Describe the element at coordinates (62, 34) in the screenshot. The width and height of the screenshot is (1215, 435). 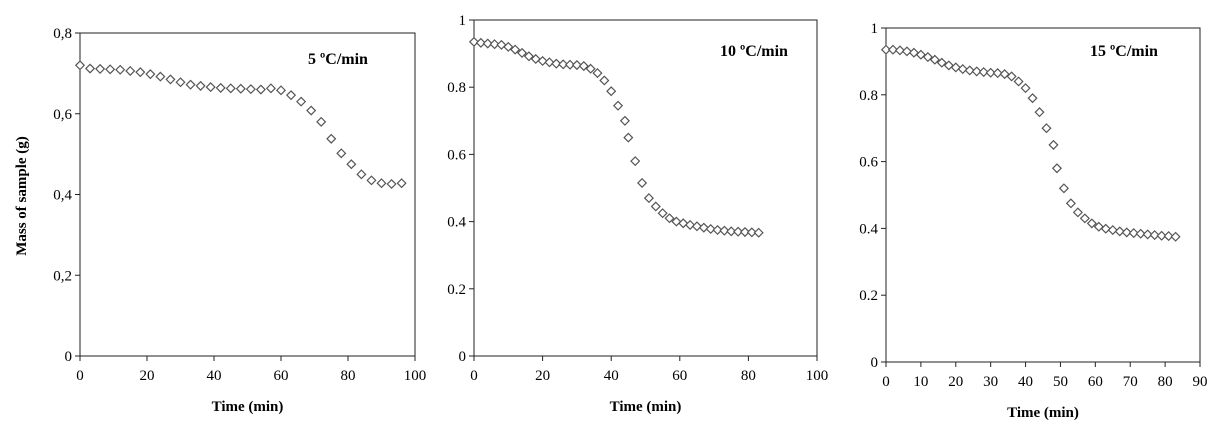
I see `y-tick-label: 0,8` at that location.